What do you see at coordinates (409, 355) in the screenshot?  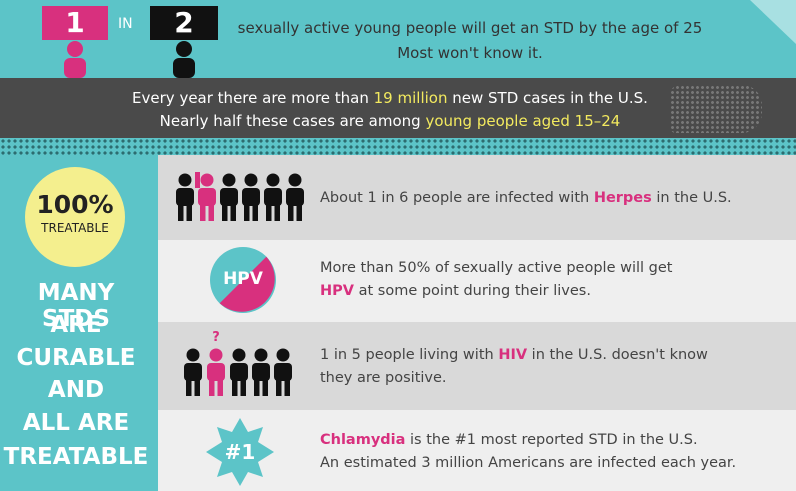 I see `text: 1 in 5 people living with` at bounding box center [409, 355].